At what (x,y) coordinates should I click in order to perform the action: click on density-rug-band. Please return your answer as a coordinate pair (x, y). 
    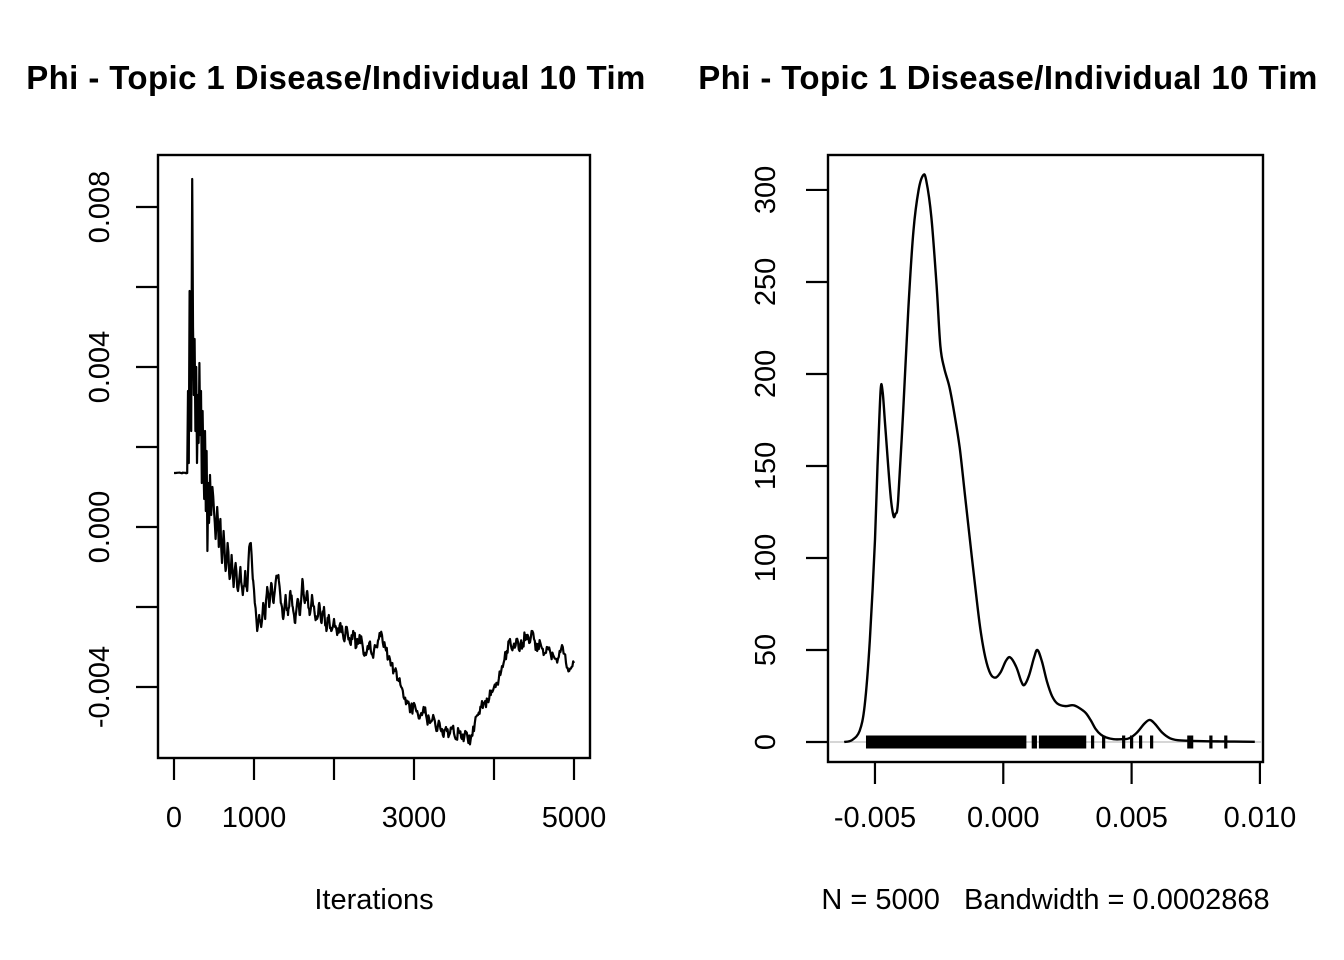
    Looking at the image, I should click on (946, 742).